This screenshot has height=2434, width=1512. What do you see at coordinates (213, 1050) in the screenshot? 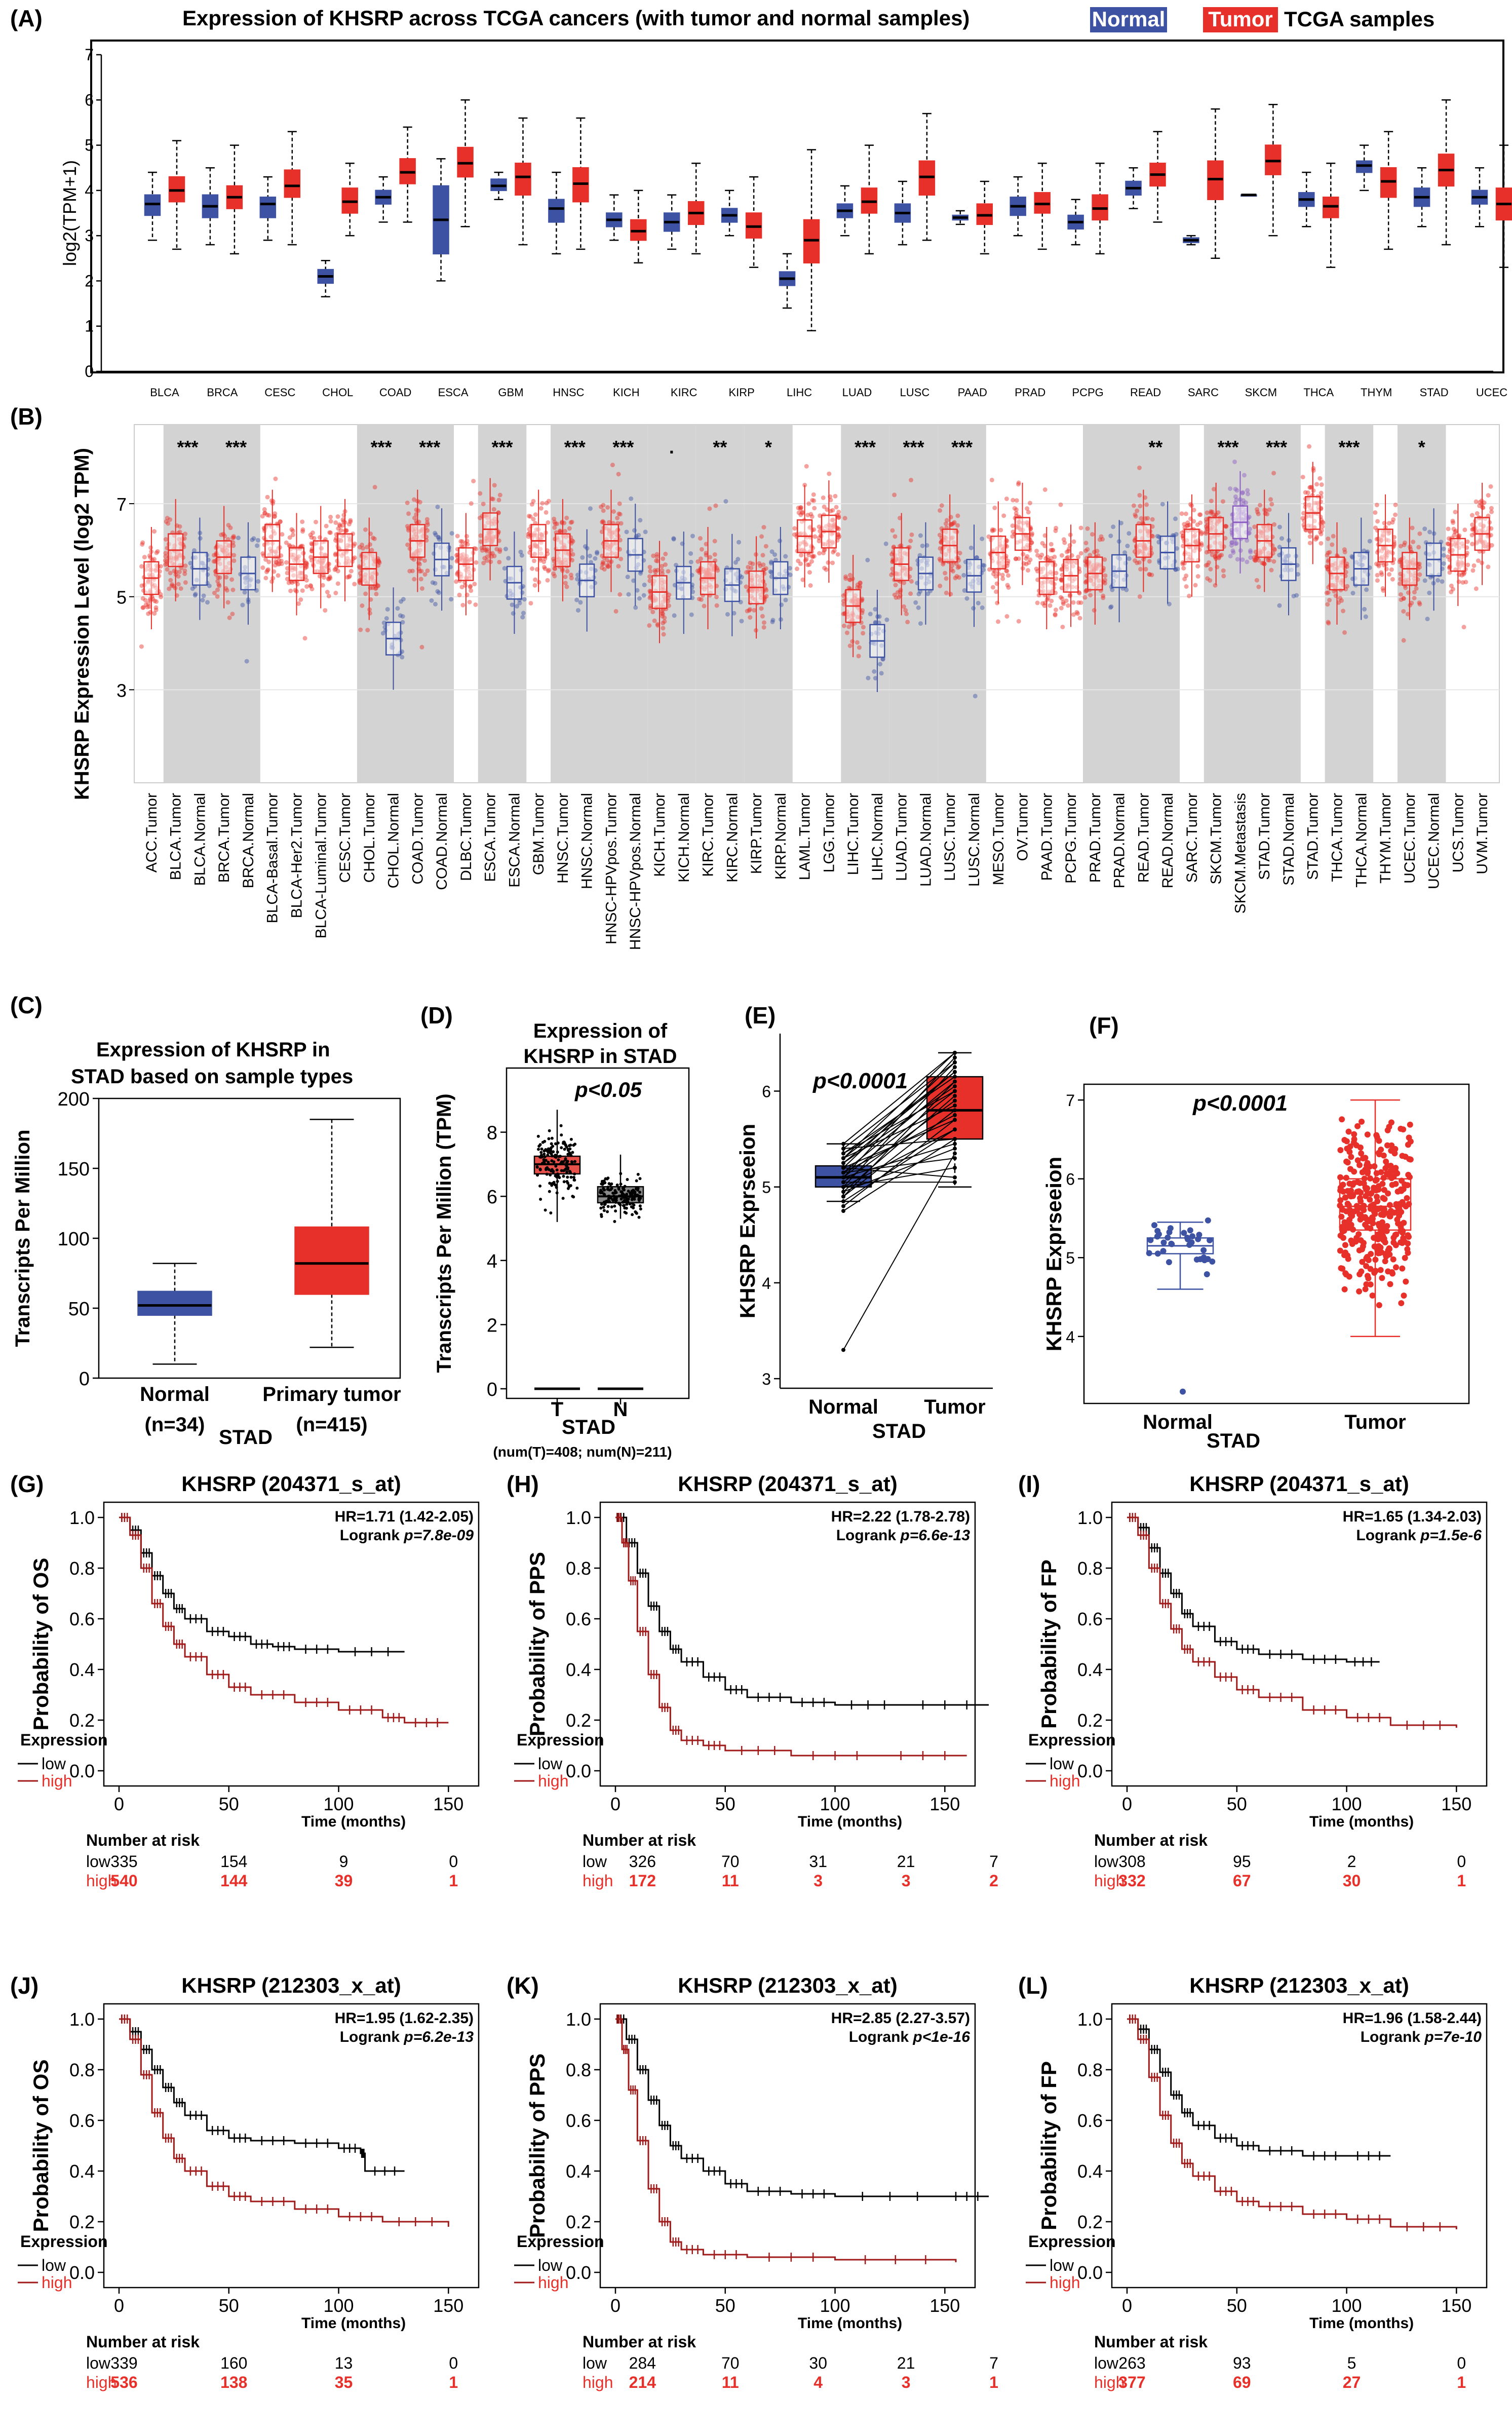
I see `chart-title: Expression of KHSRP in` at bounding box center [213, 1050].